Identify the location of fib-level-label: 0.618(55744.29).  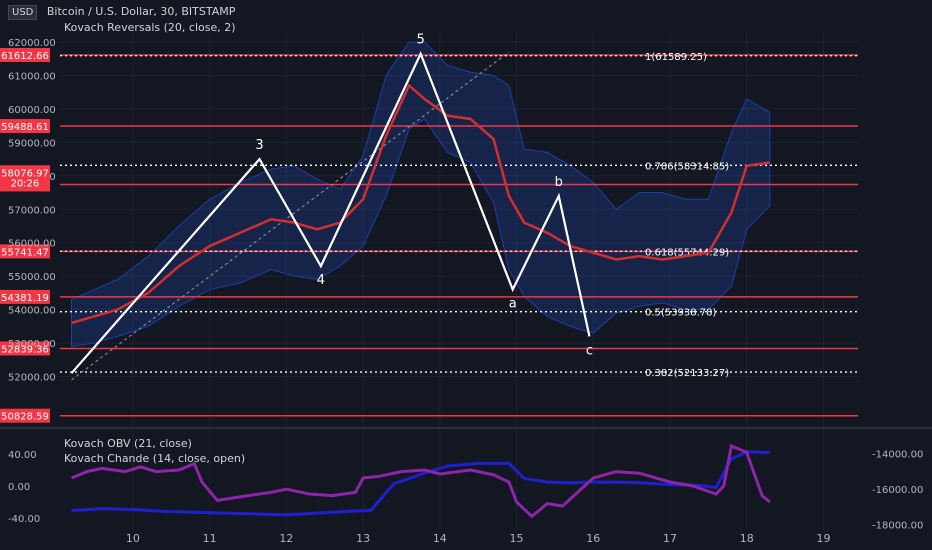
(687, 252).